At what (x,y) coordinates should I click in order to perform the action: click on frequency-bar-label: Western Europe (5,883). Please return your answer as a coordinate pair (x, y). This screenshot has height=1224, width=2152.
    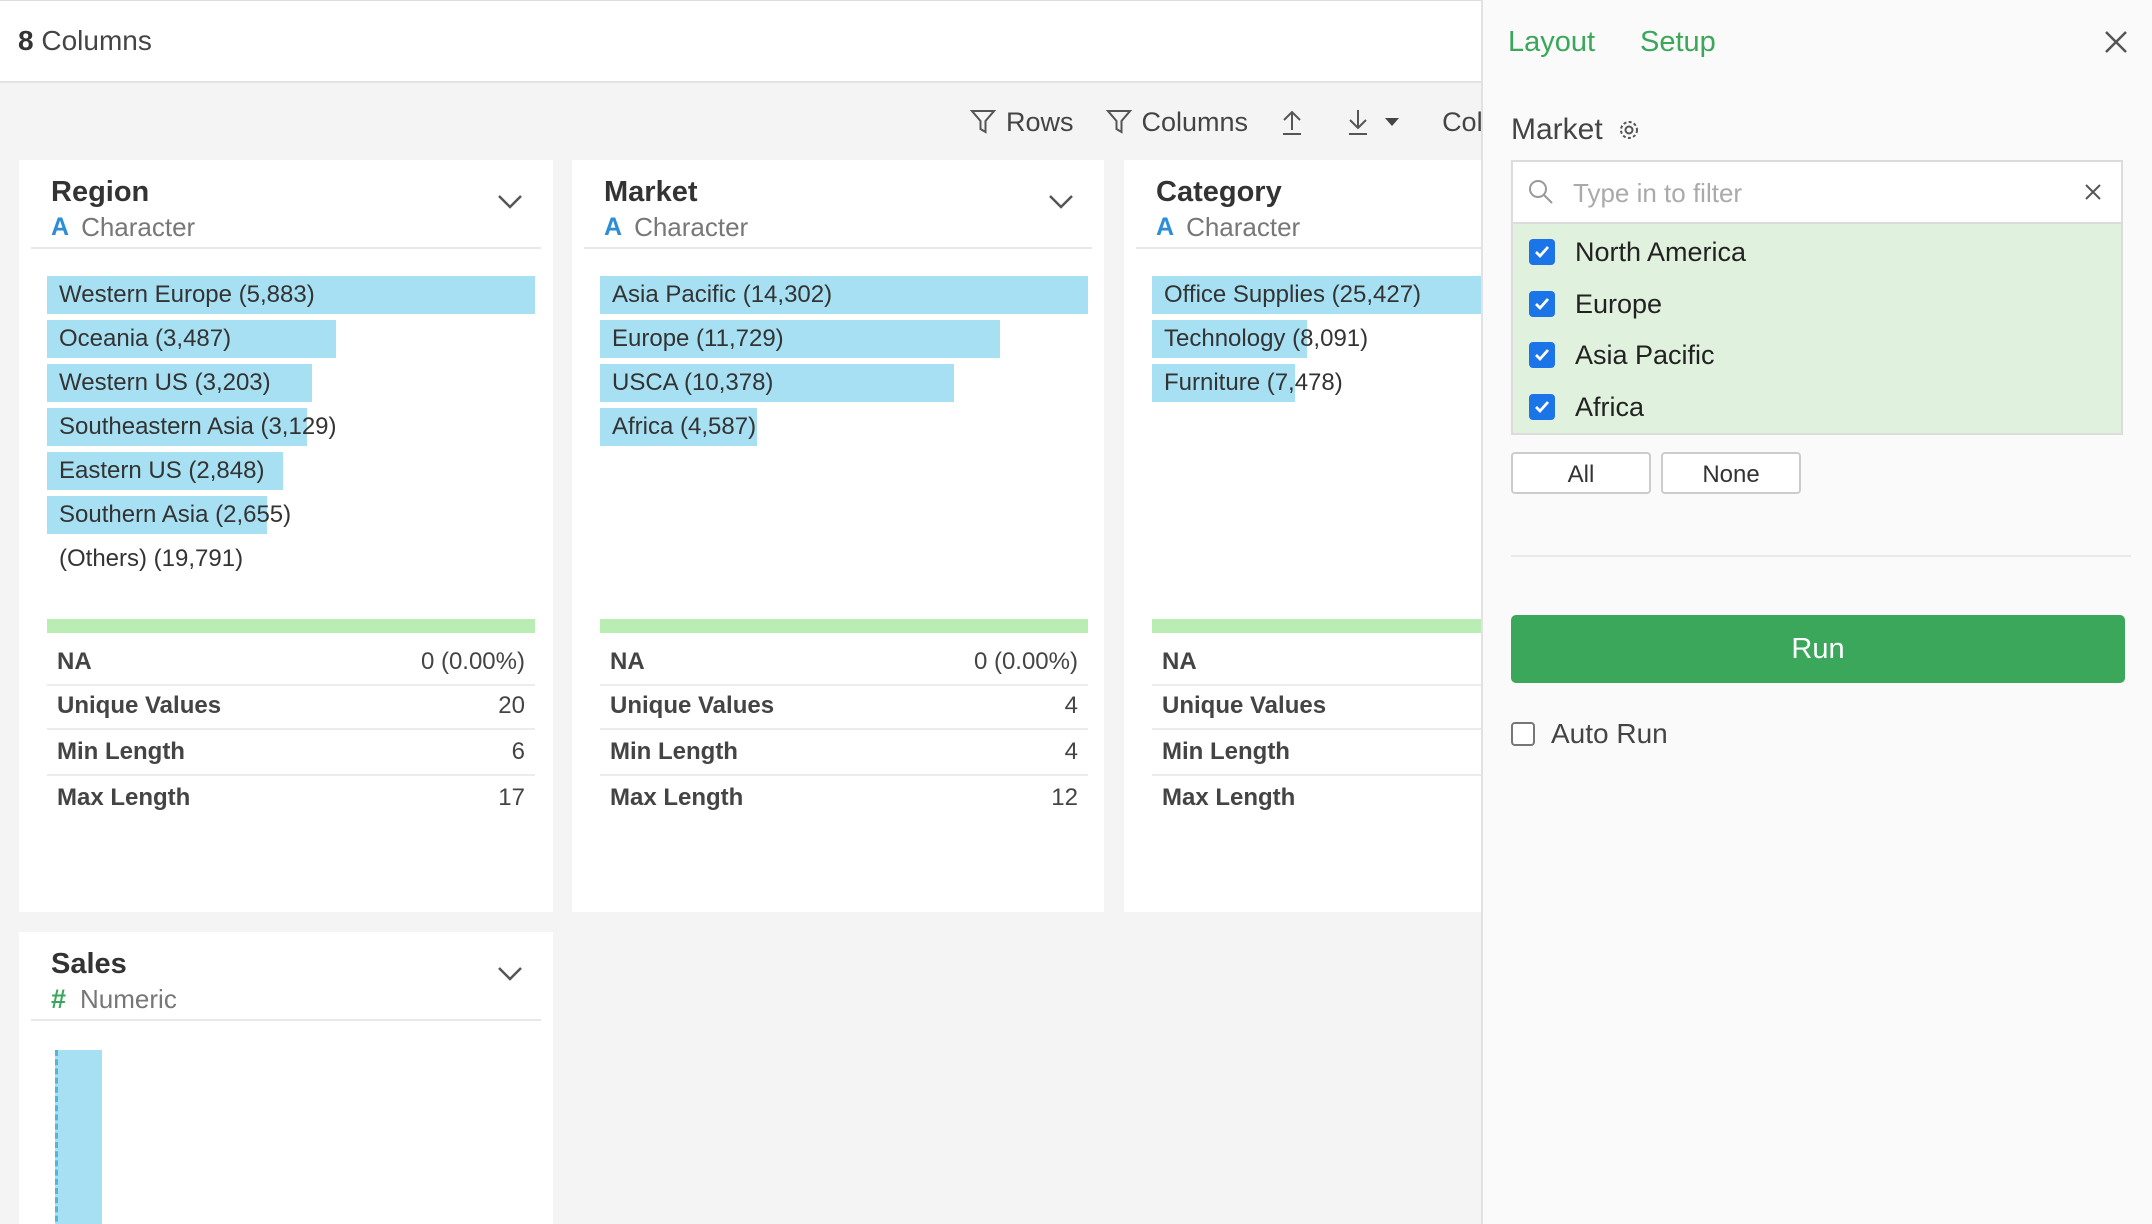
    Looking at the image, I should click on (187, 294).